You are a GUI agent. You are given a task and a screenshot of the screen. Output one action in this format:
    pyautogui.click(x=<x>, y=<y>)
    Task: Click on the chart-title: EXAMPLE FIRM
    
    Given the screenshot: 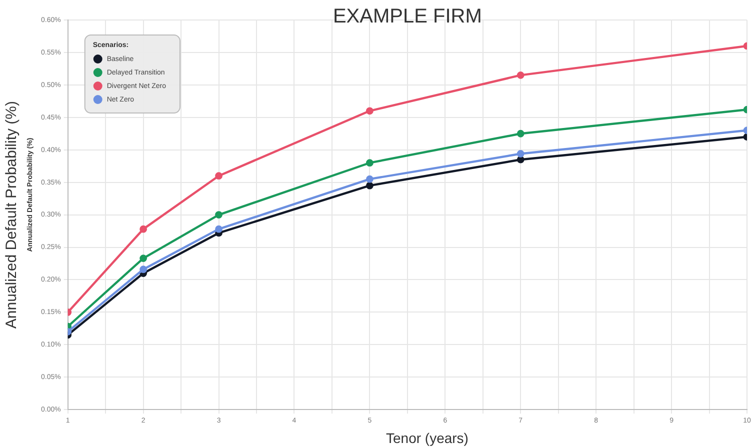 What is the action you would take?
    pyautogui.click(x=407, y=17)
    